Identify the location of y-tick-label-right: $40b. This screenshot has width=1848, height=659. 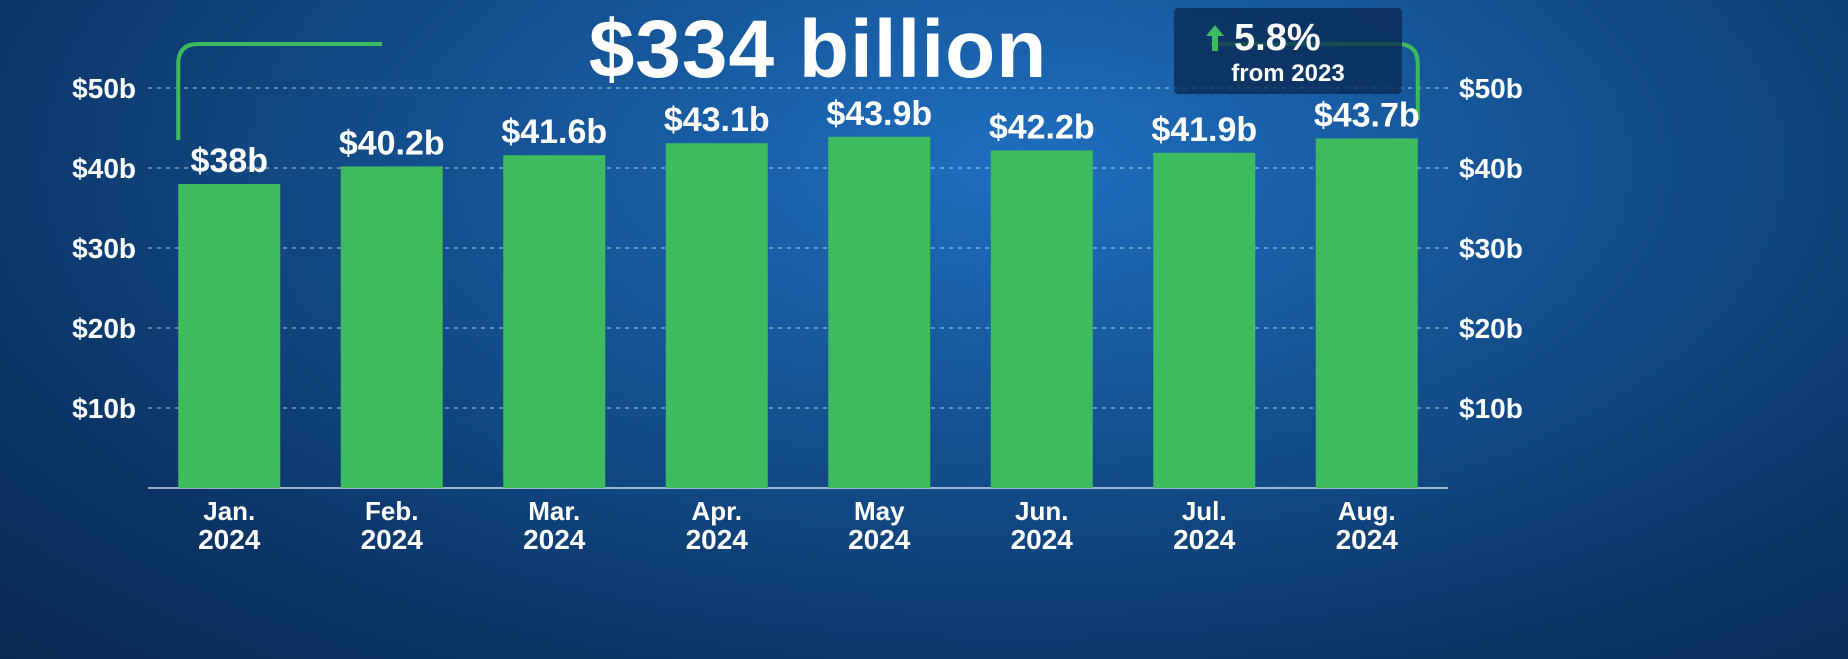
(1491, 168).